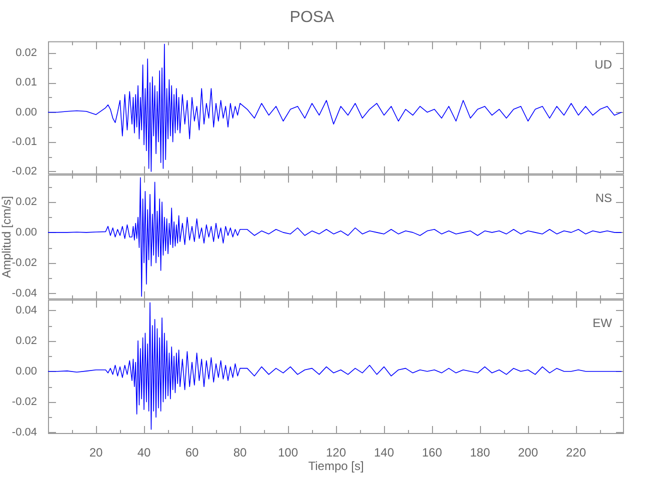  I want to click on x-tick-label: 40, so click(144, 452).